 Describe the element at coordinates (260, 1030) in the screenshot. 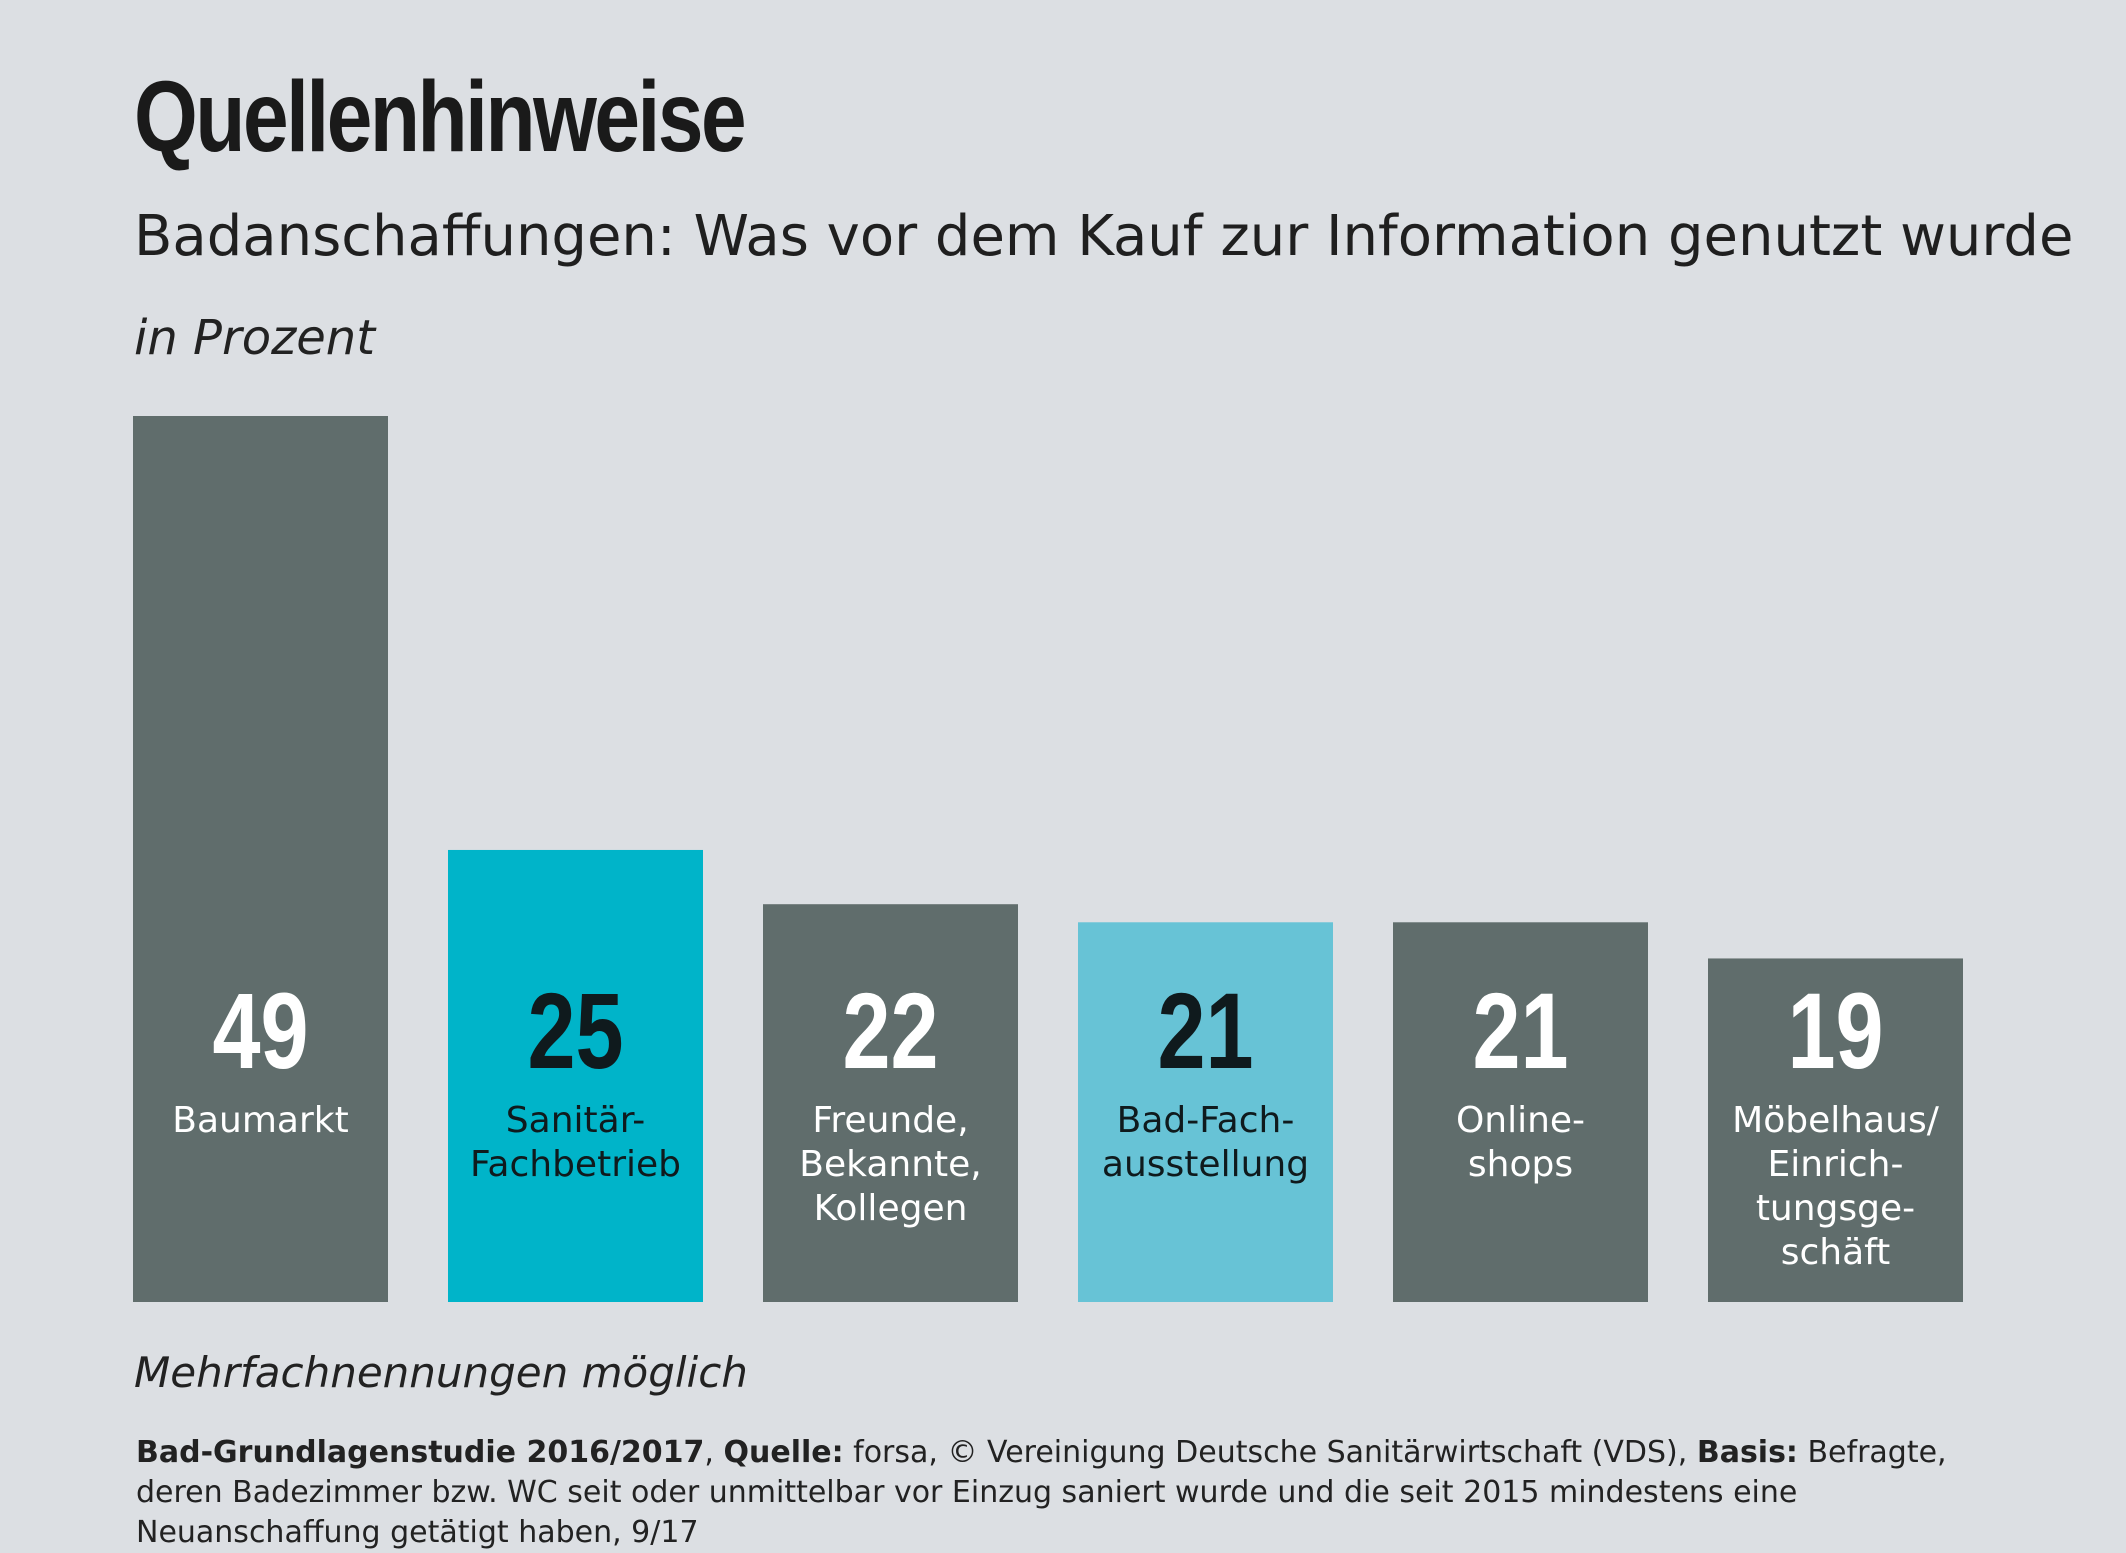

I see `bar-value-label: 49` at that location.